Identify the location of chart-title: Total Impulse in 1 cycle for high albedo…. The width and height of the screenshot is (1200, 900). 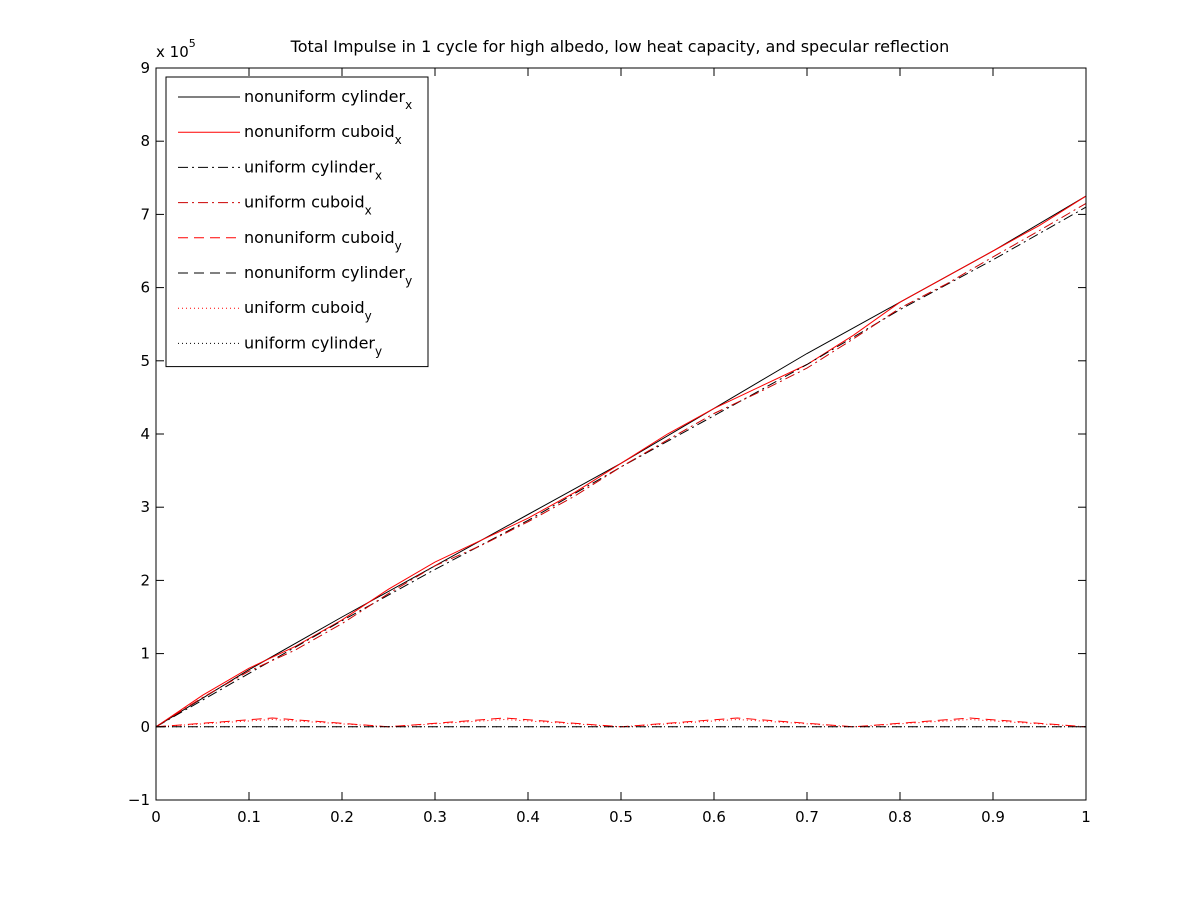
(620, 46).